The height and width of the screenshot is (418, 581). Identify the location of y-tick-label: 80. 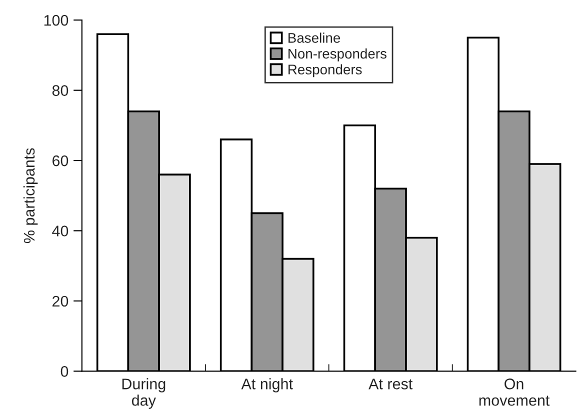
(60, 90).